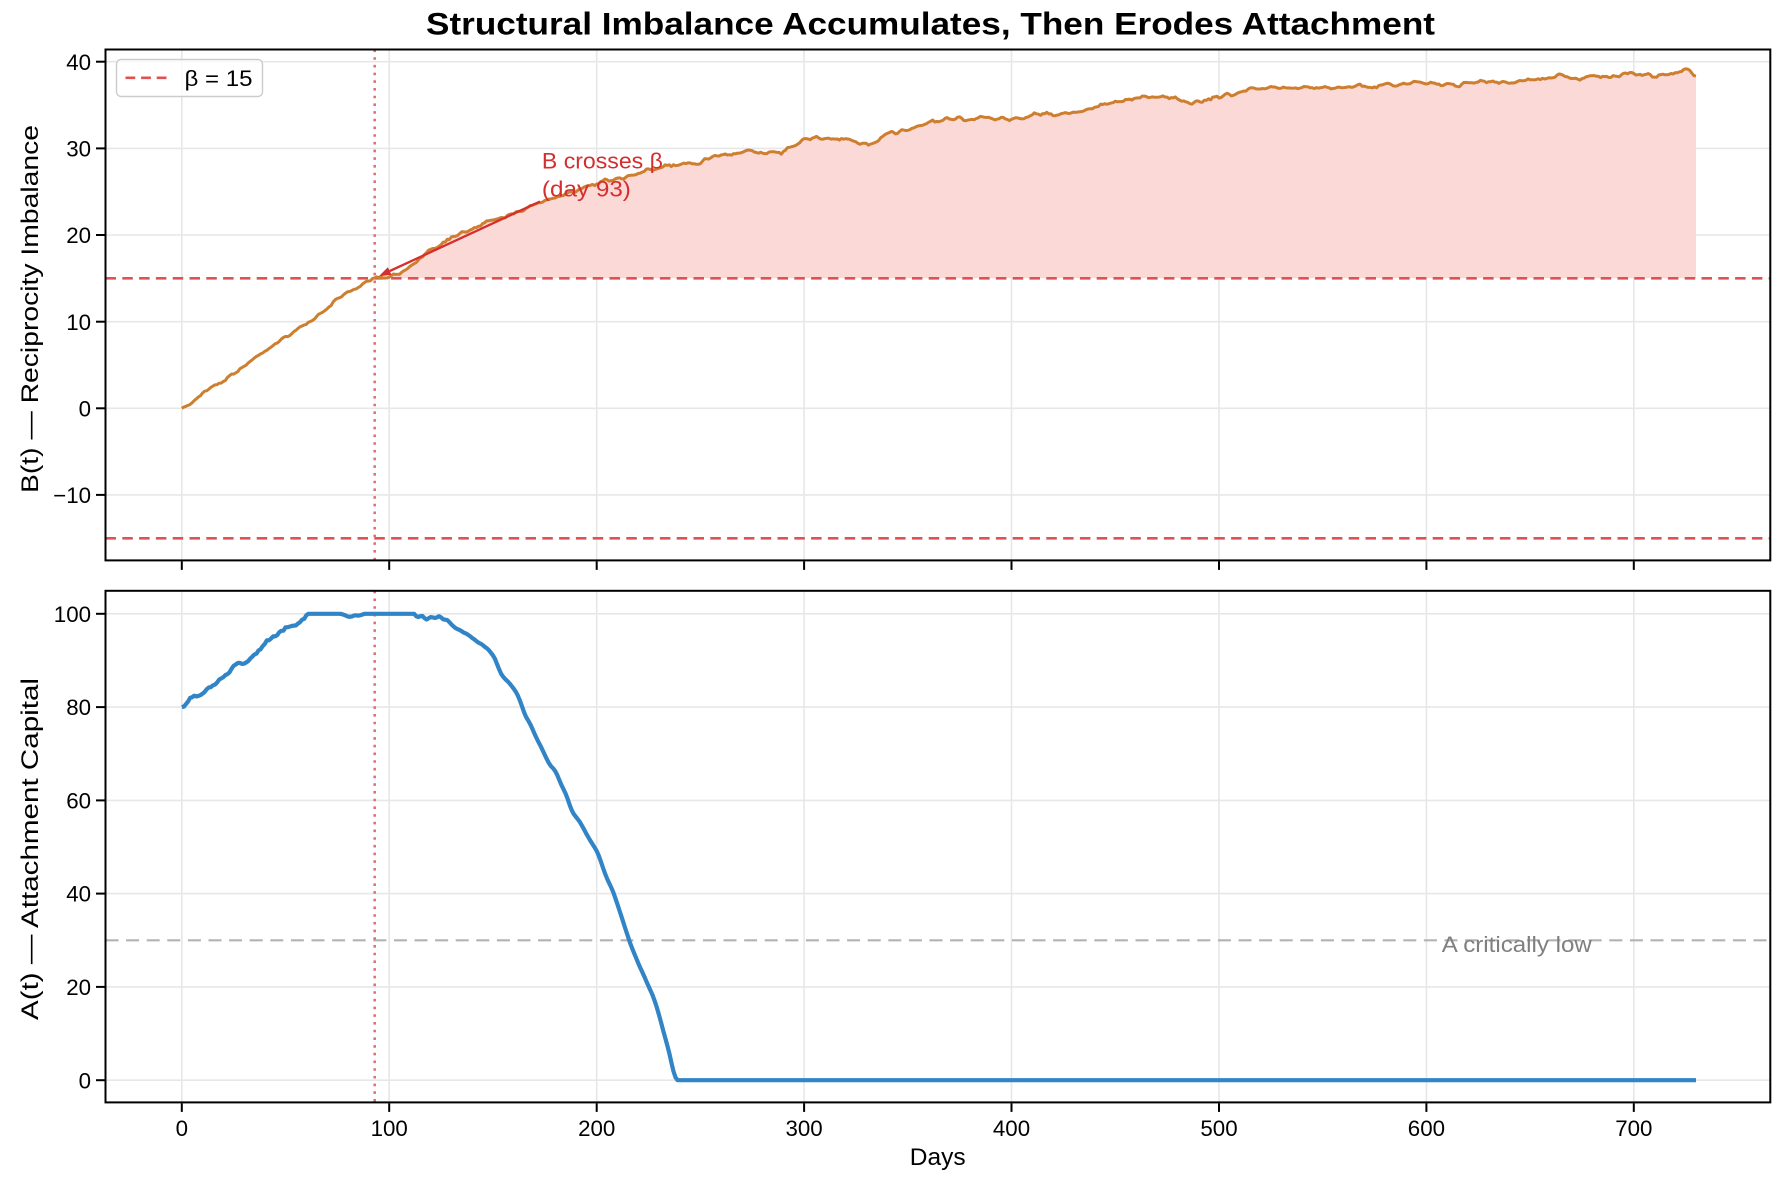 Image resolution: width=1785 pixels, height=1185 pixels. What do you see at coordinates (1426, 1128) in the screenshot?
I see `svg-text: 600` at bounding box center [1426, 1128].